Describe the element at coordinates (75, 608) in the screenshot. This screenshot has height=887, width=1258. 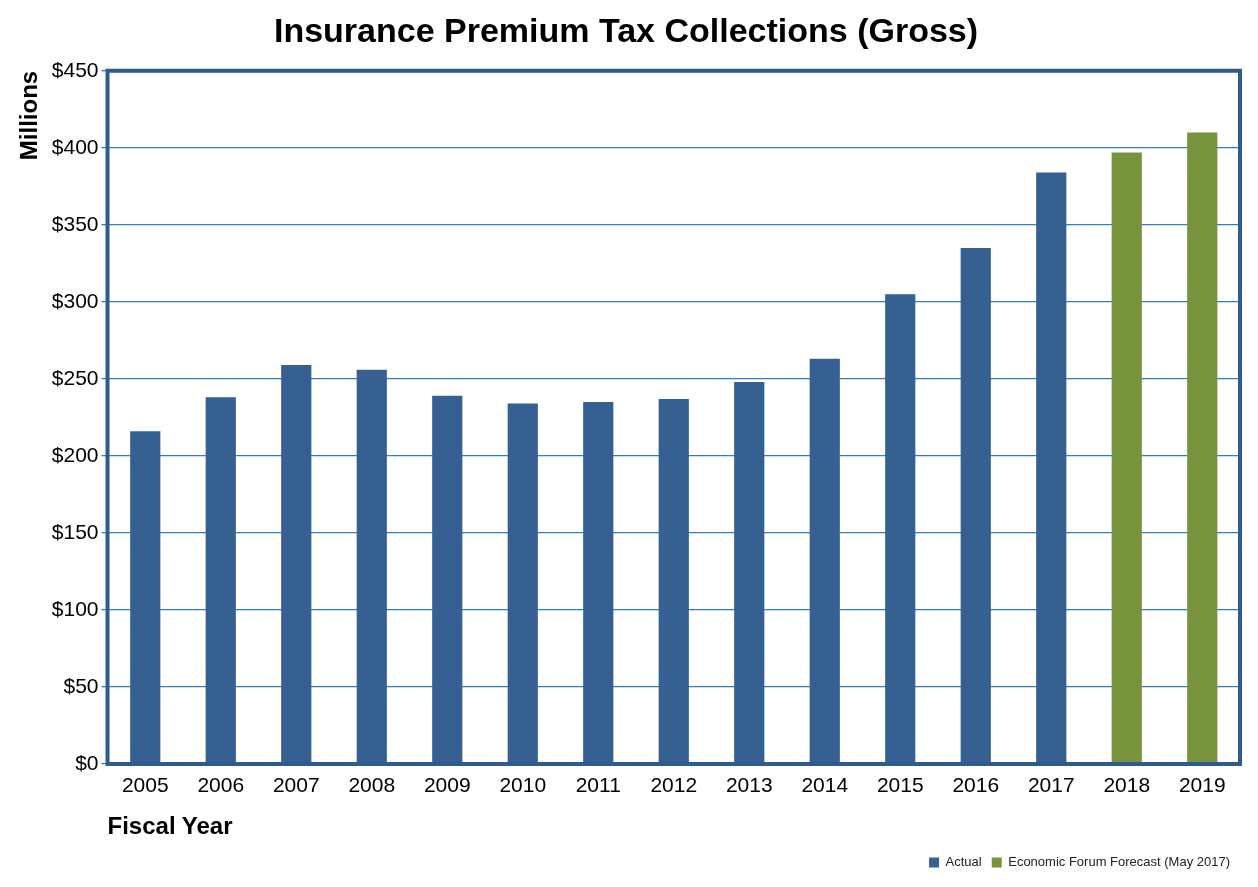
I see `y-tick-label: $100` at that location.